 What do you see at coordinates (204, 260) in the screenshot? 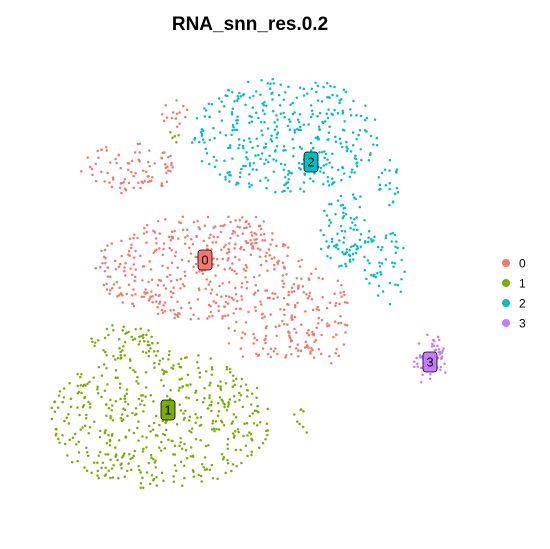
I see `cluster-label-text: 0` at bounding box center [204, 260].